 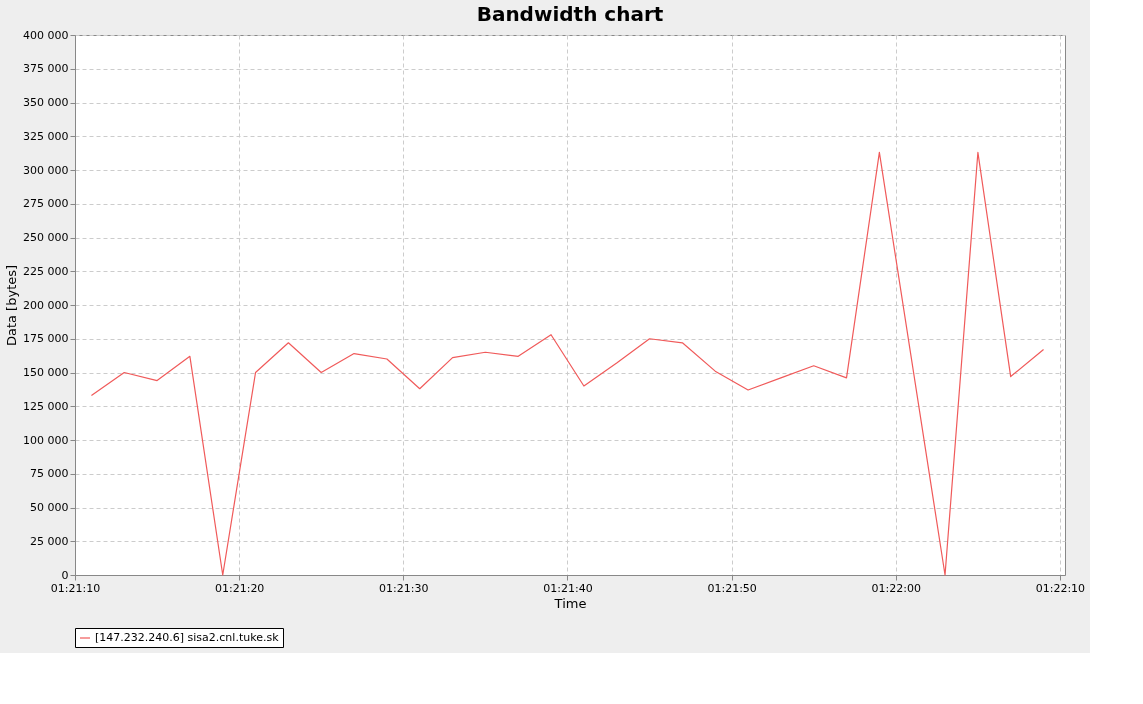 What do you see at coordinates (46, 170) in the screenshot?
I see `y-tick-label: 300 000` at bounding box center [46, 170].